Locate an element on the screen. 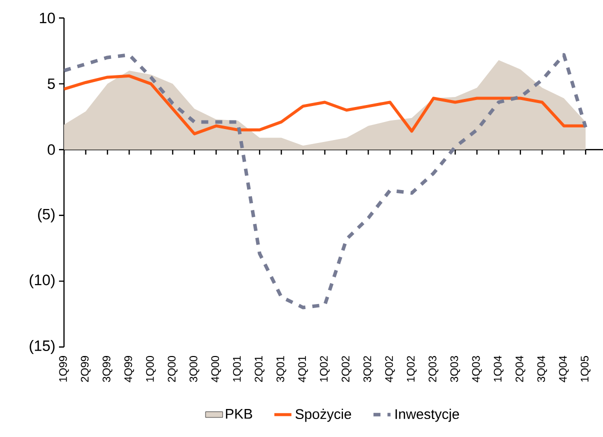 The width and height of the screenshot is (603, 437). y-tick-label: 10 is located at coordinates (47, 18).